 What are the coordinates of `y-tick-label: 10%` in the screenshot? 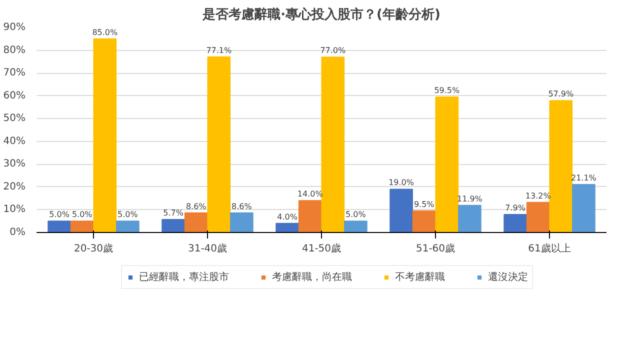 It's located at (14, 210).